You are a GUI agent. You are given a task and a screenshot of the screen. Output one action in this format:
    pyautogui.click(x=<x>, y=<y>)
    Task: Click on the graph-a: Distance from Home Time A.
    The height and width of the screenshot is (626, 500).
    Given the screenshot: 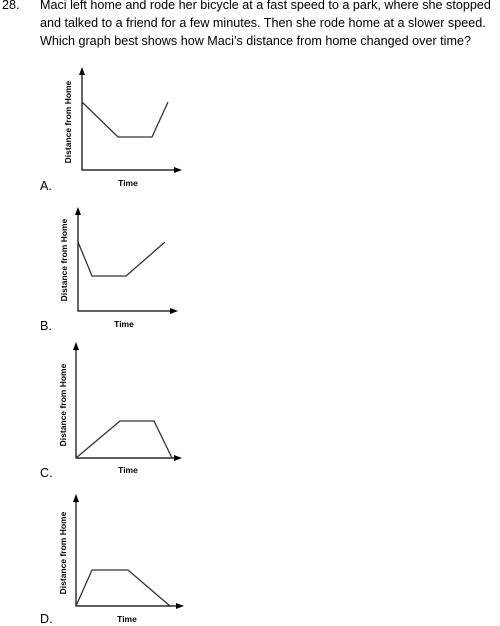 What is the action you would take?
    pyautogui.click(x=111, y=130)
    